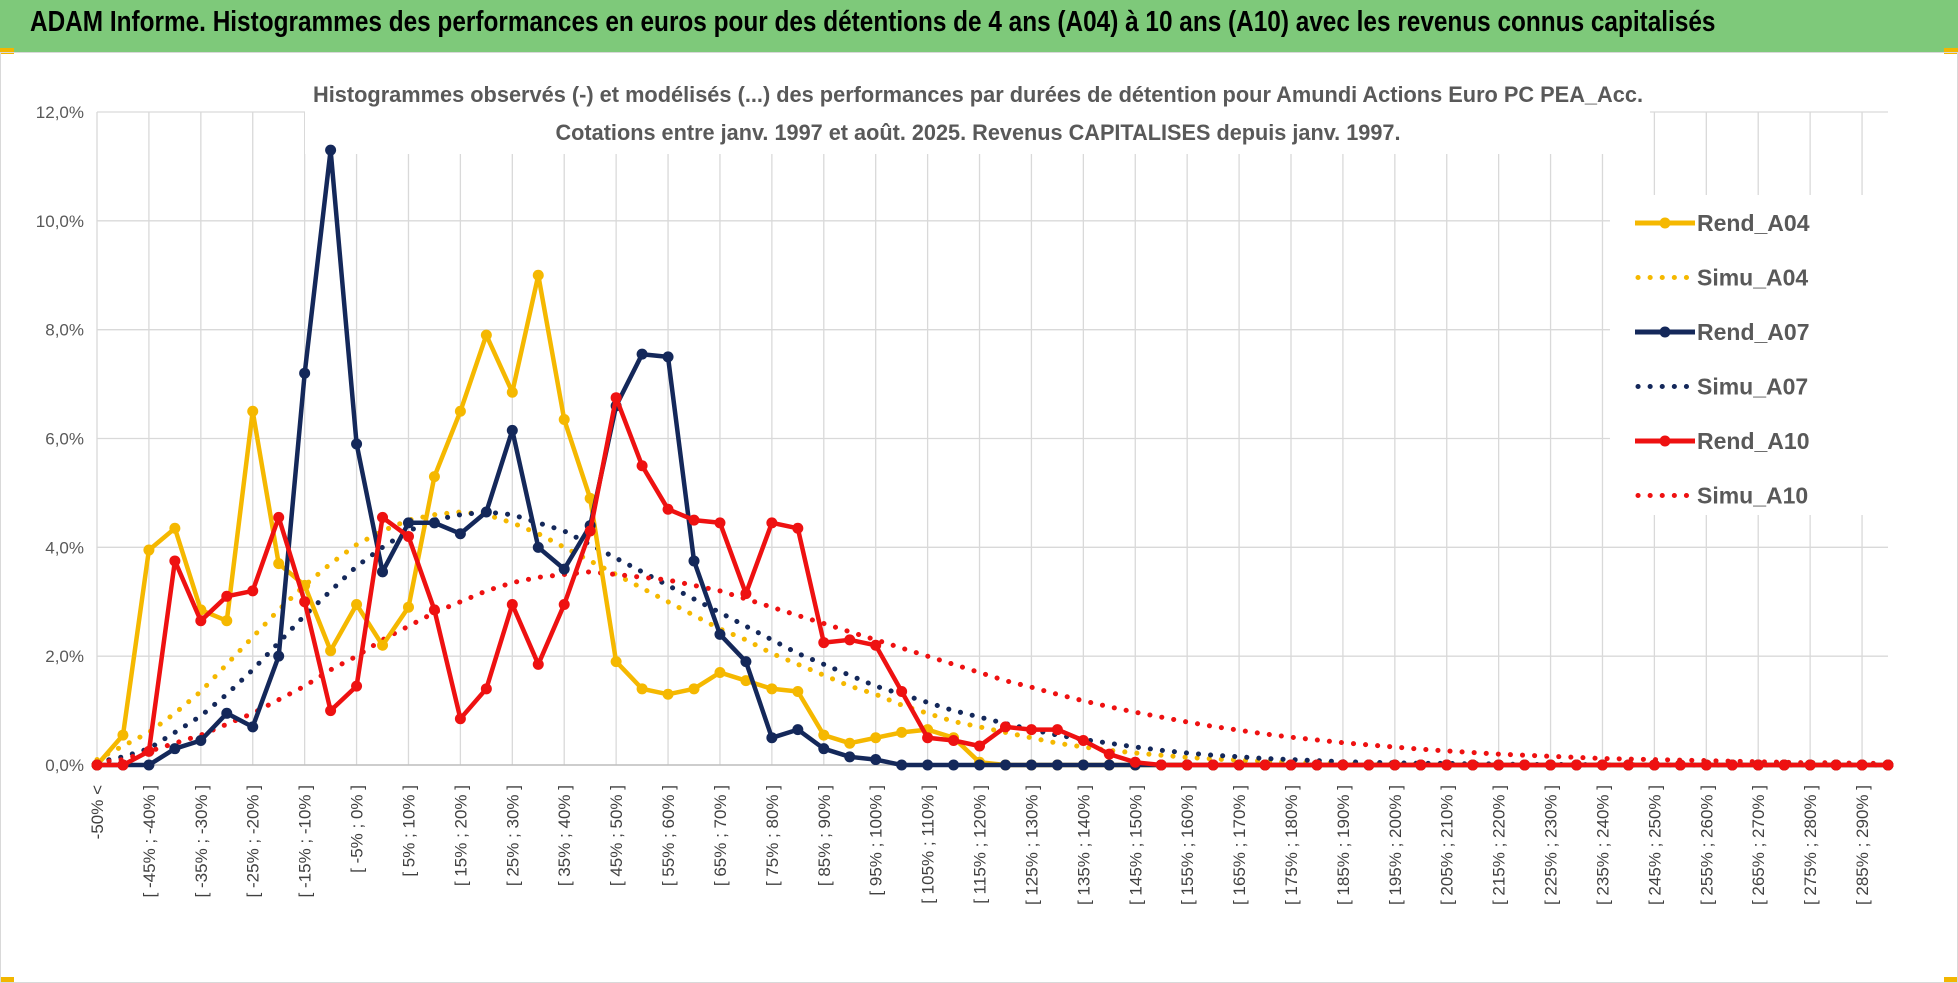  What do you see at coordinates (64, 330) in the screenshot?
I see `y-tick-label: 8,0%` at bounding box center [64, 330].